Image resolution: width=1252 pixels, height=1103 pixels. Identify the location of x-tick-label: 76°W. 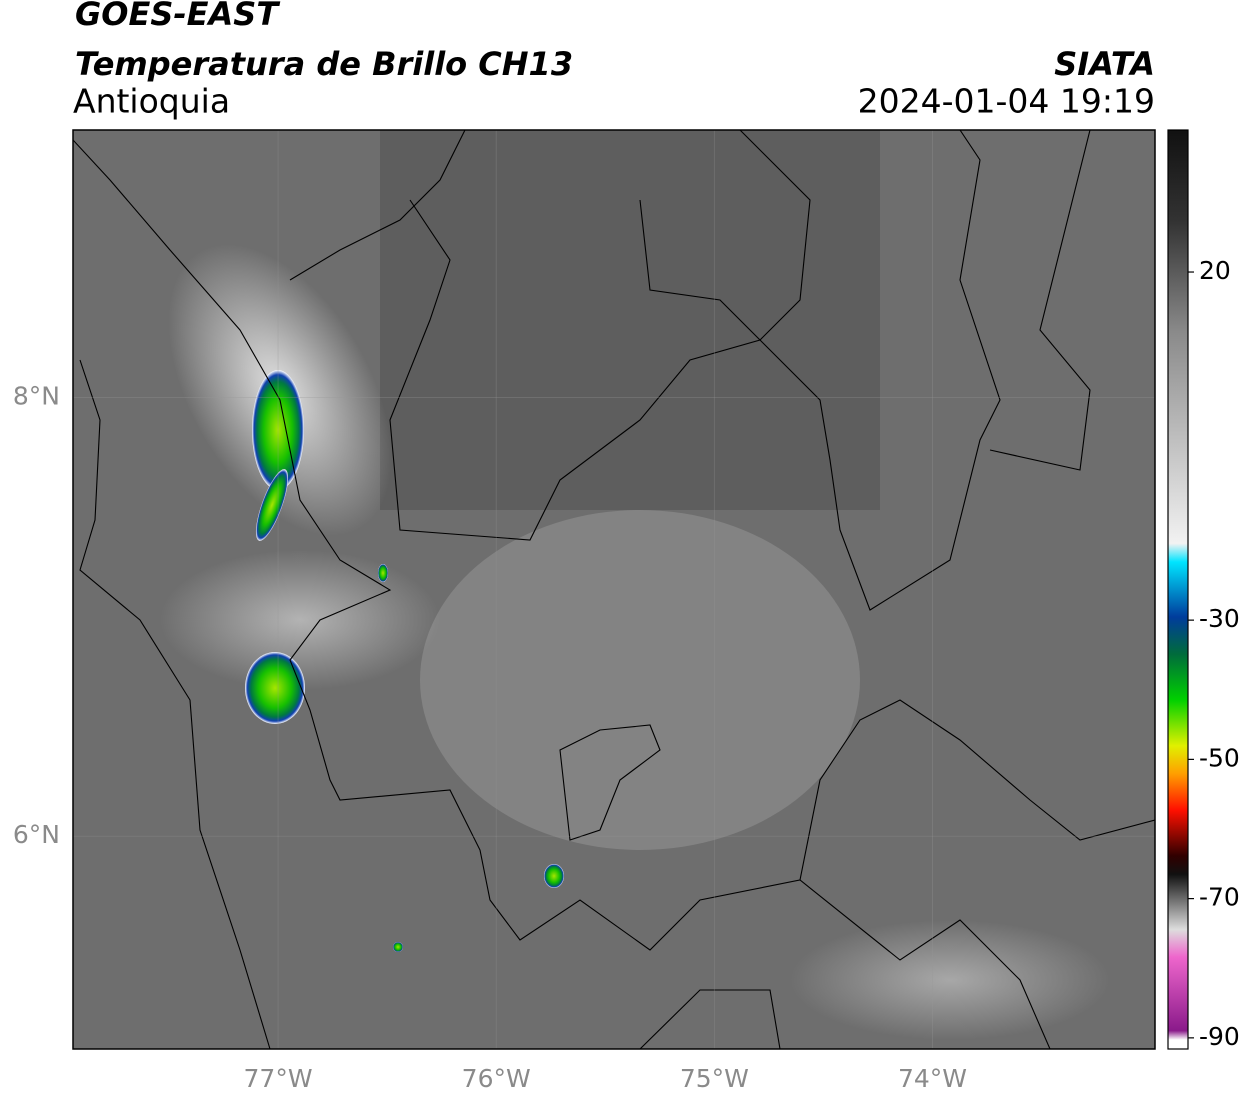
(496, 1078).